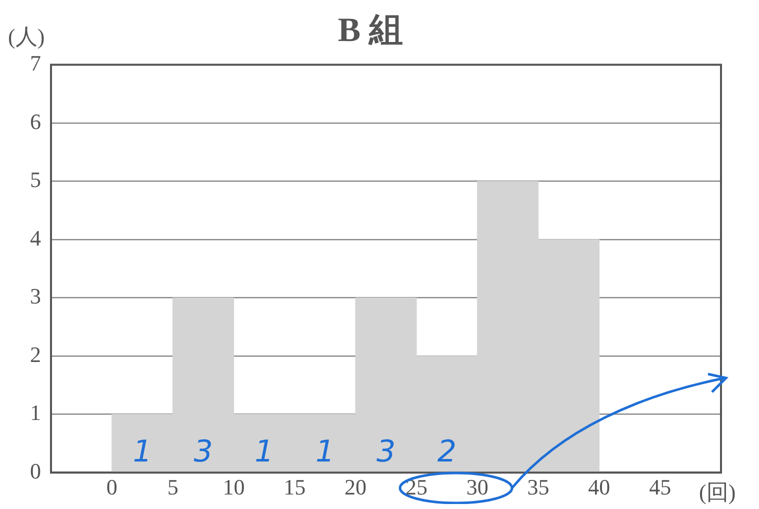 The image size is (759, 509). Describe the element at coordinates (355, 487) in the screenshot. I see `x-tick-label: 20` at that location.